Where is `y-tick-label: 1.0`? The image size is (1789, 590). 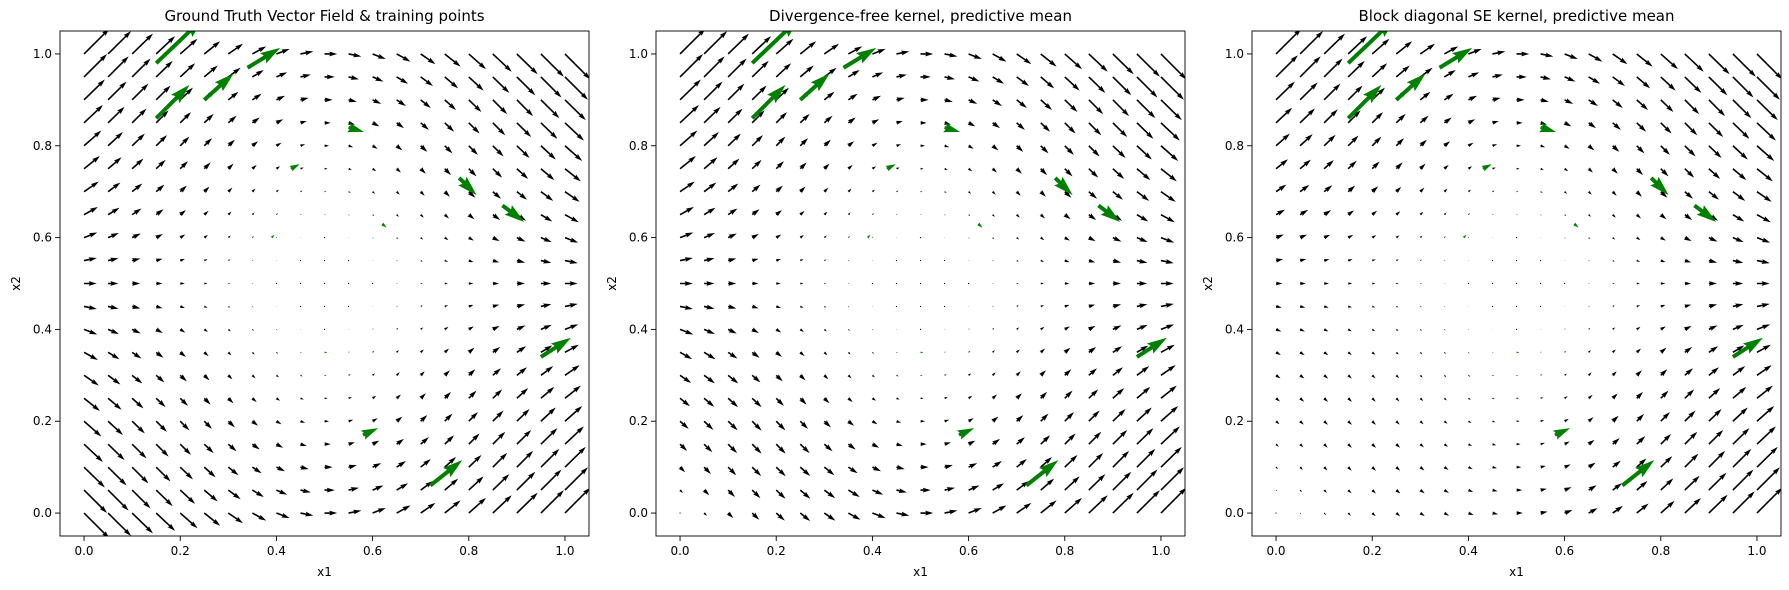
y-tick-label: 1.0 is located at coordinates (42, 54).